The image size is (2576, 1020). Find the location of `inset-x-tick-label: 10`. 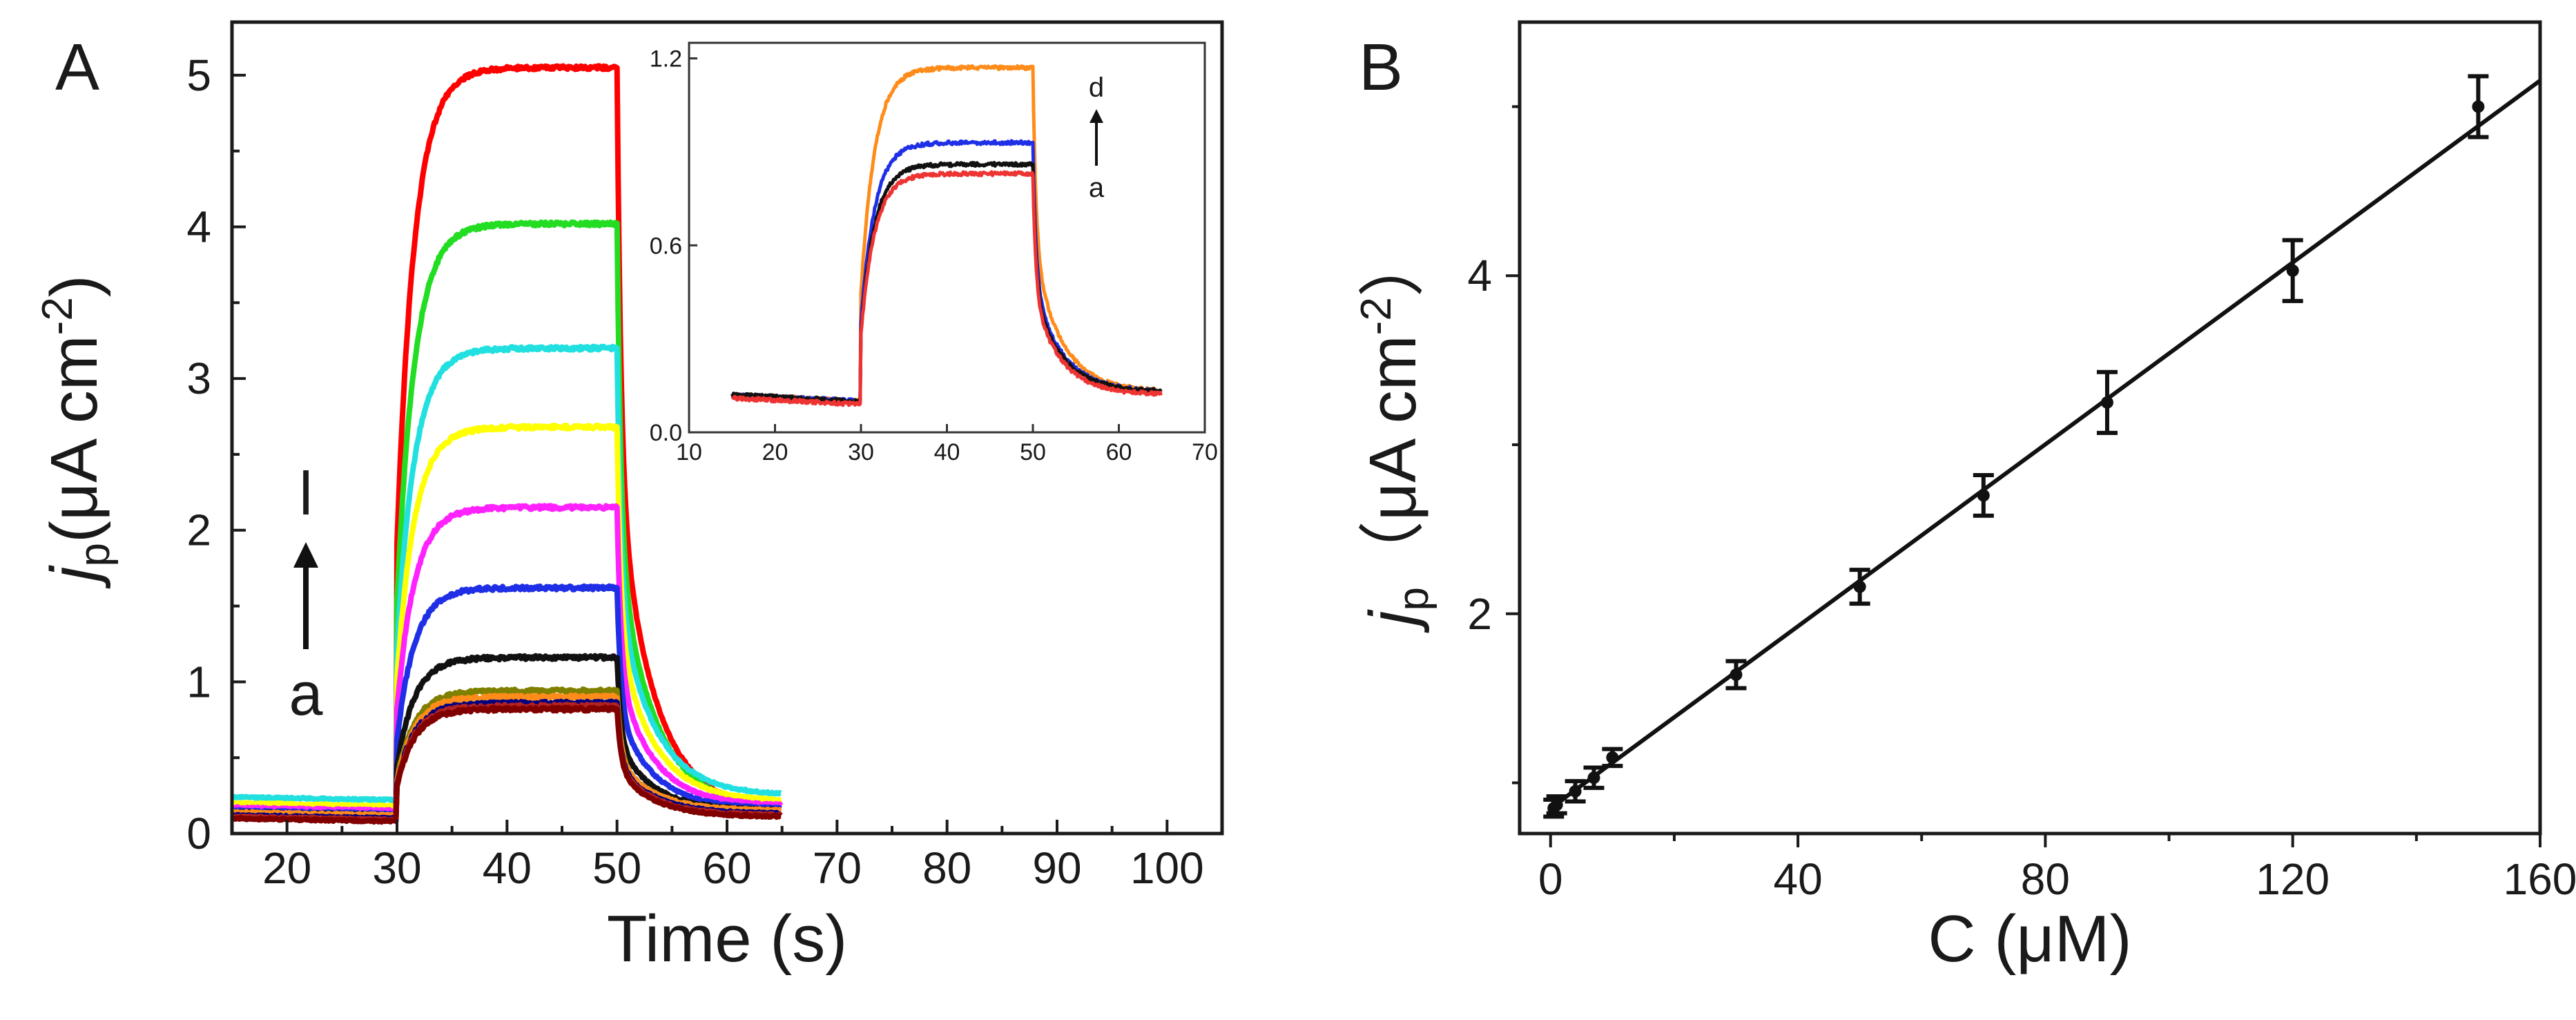

inset-x-tick-label: 10 is located at coordinates (689, 452).